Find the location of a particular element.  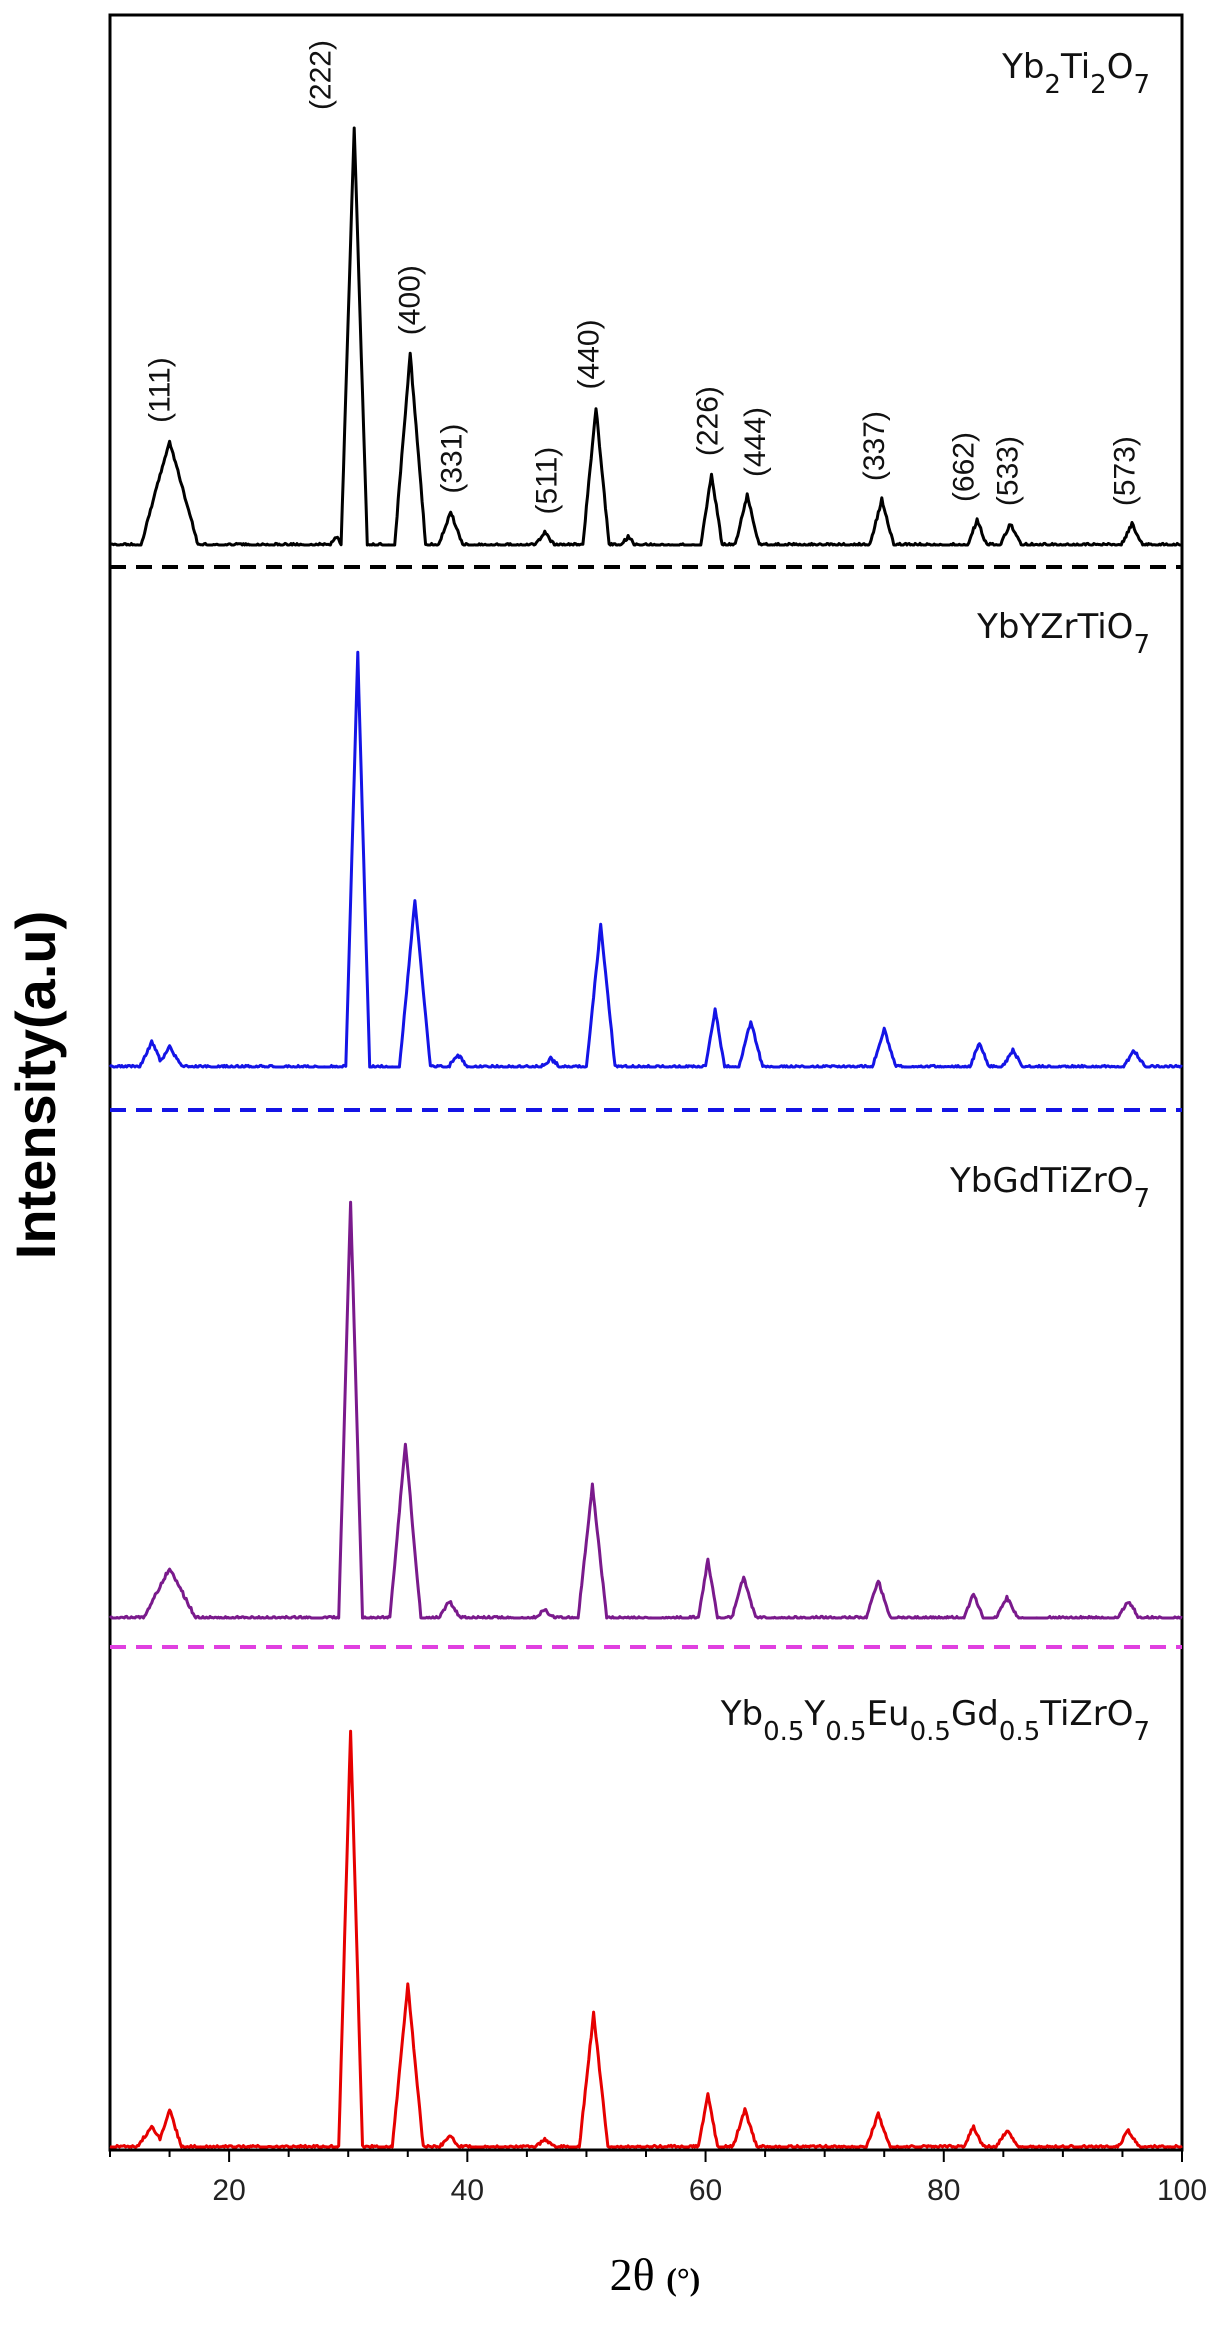

hkl-label: (573) is located at coordinates (1124, 471).